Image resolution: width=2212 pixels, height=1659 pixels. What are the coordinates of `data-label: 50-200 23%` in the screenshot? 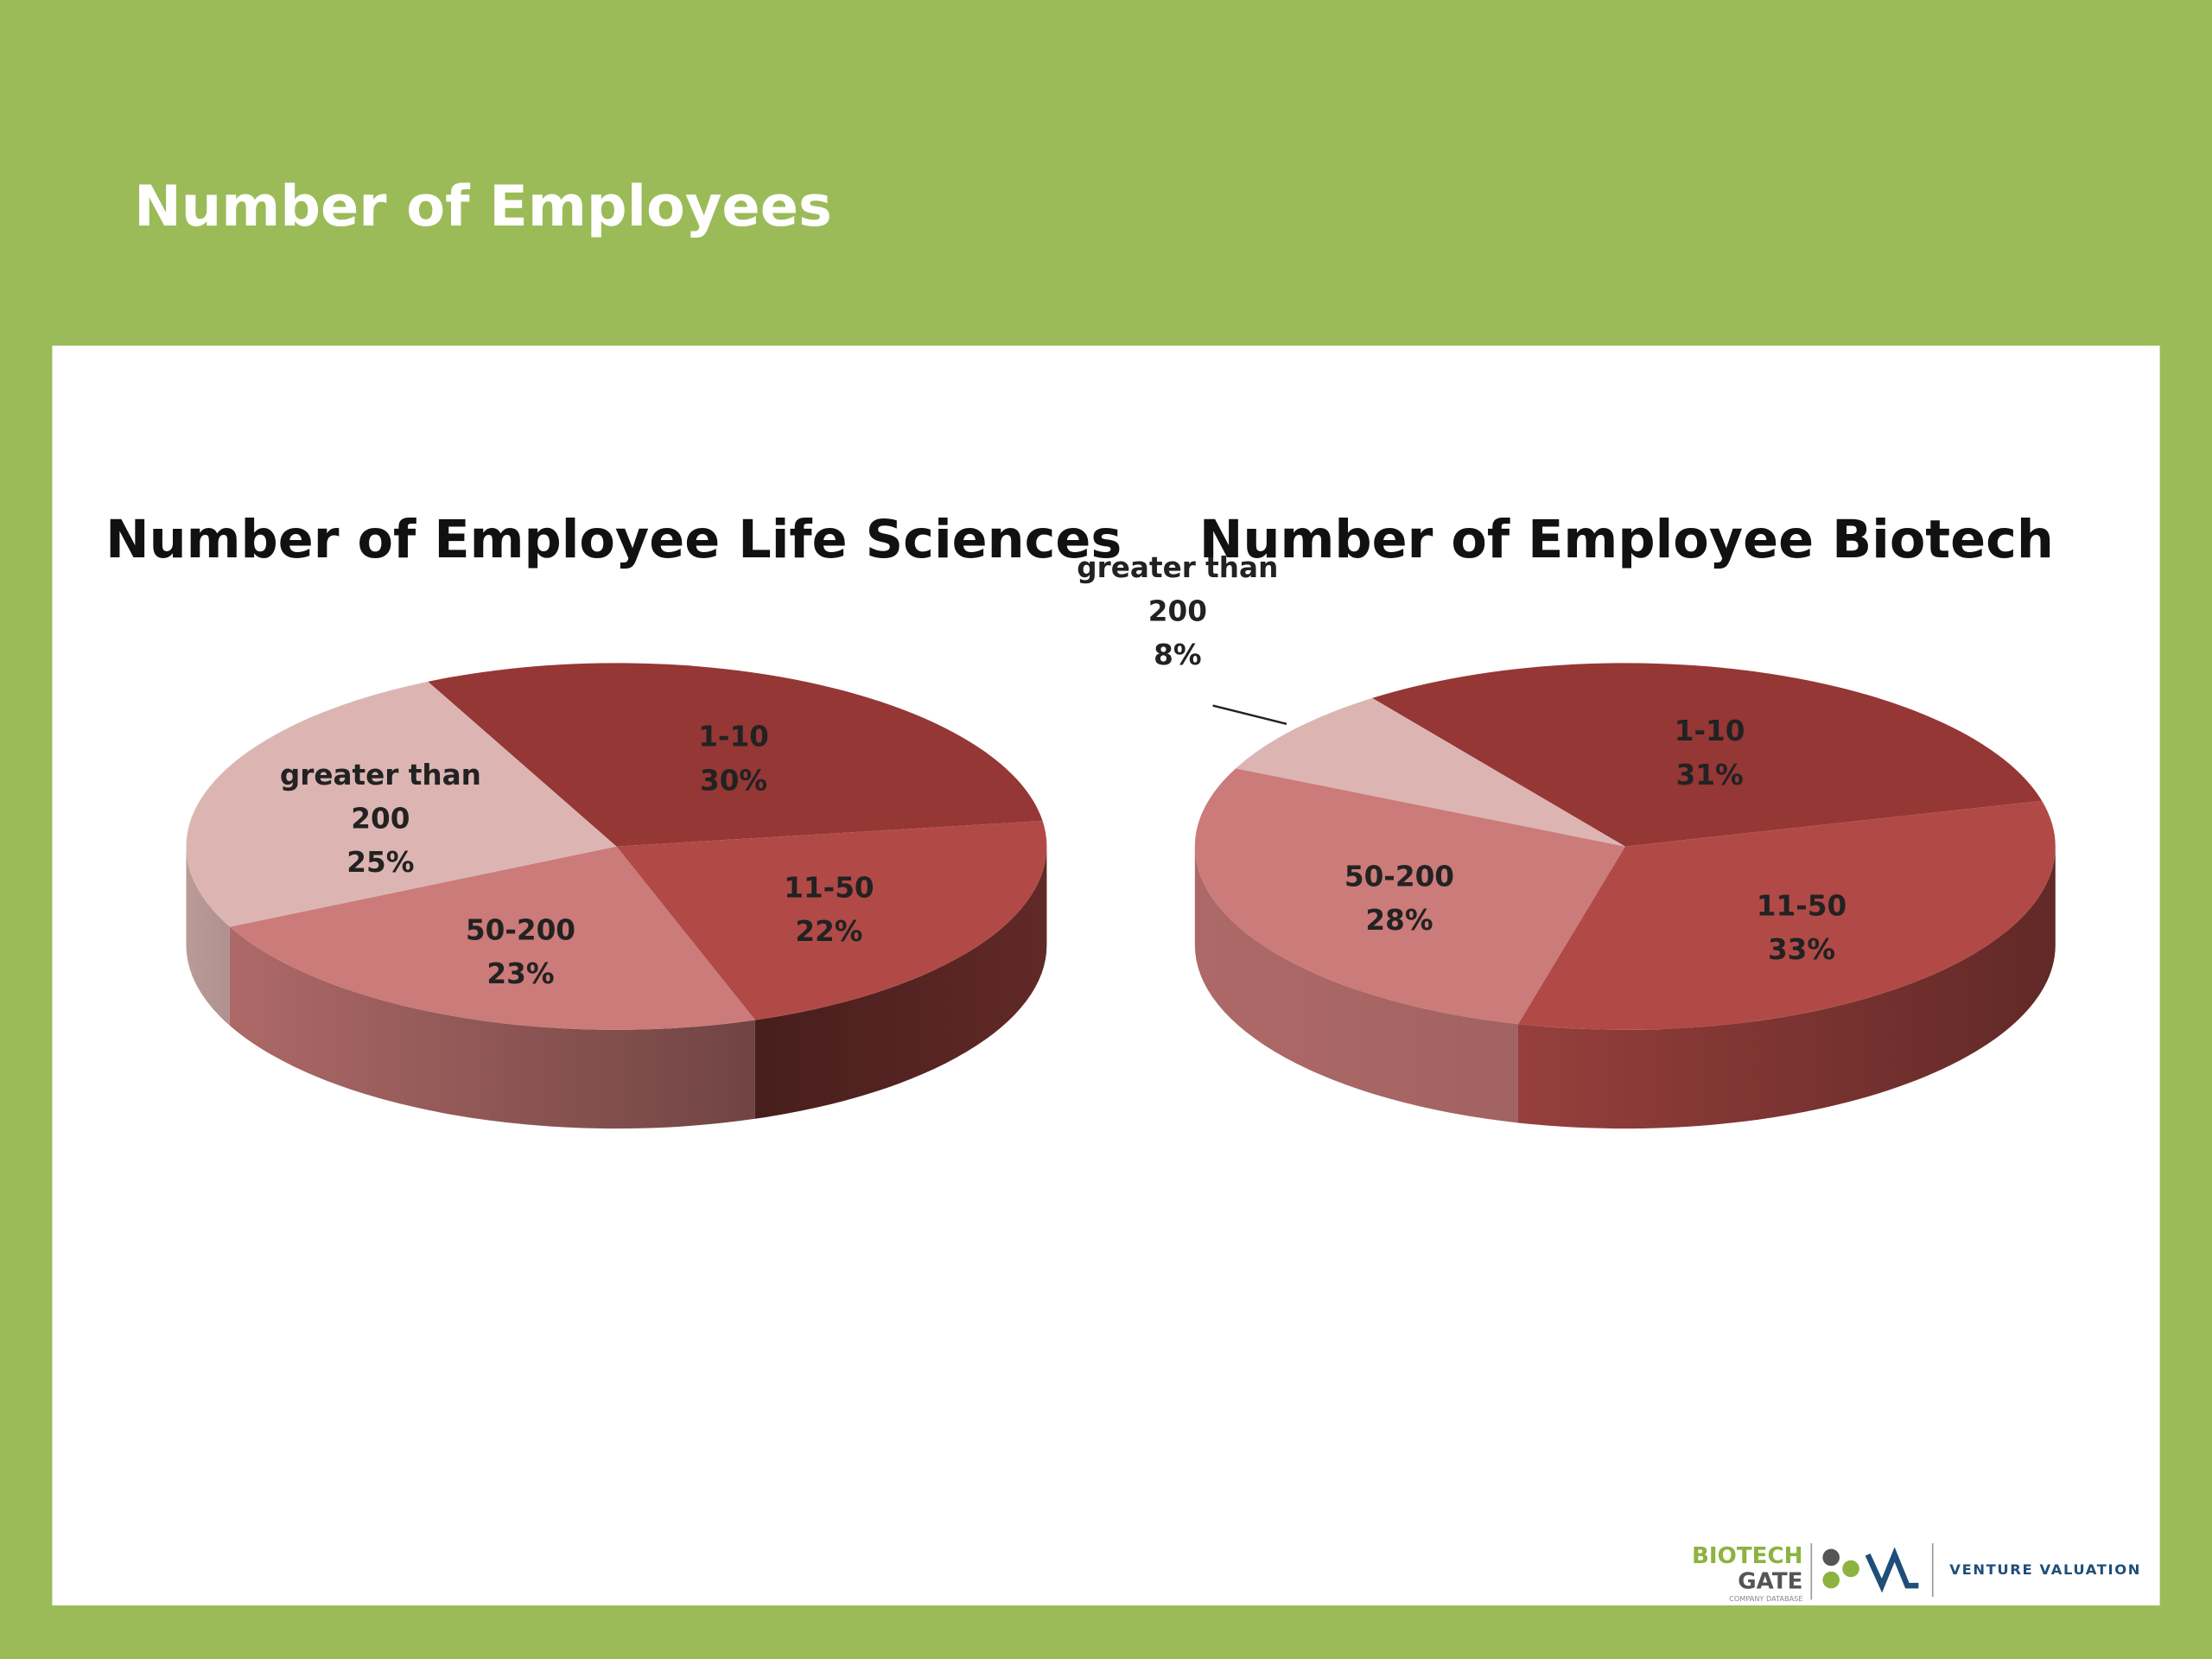 It's located at (520, 952).